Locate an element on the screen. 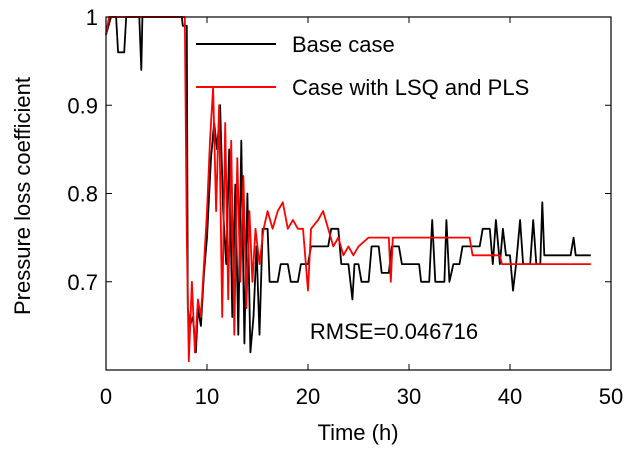  legend-label-base-case: Base case is located at coordinates (343, 44).